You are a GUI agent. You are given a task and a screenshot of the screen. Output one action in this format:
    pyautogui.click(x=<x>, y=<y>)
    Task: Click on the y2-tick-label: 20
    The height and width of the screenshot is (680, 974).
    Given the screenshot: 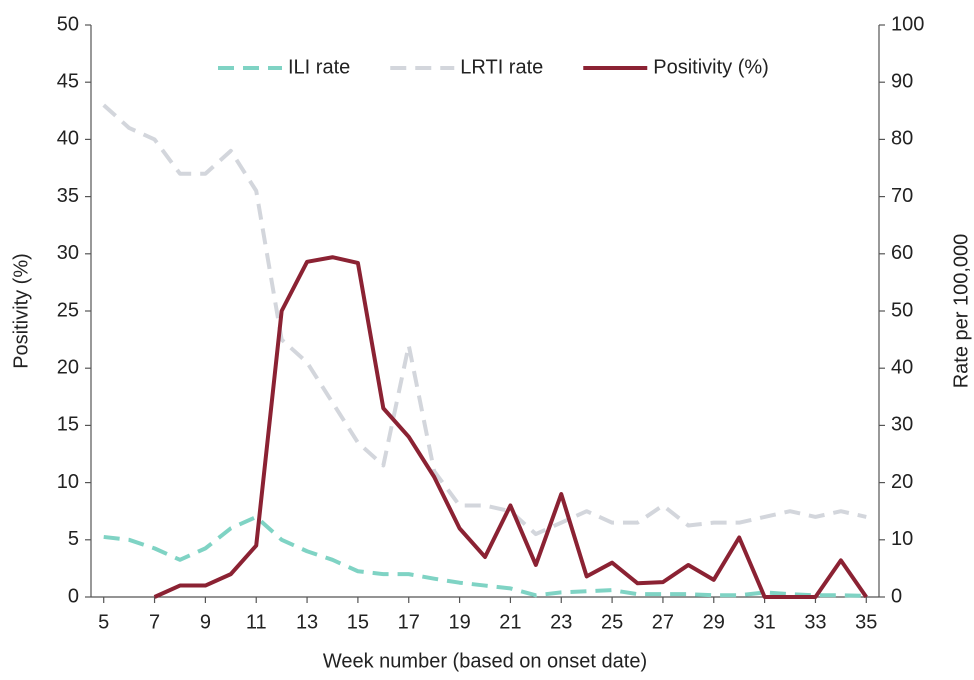 What is the action you would take?
    pyautogui.click(x=902, y=482)
    